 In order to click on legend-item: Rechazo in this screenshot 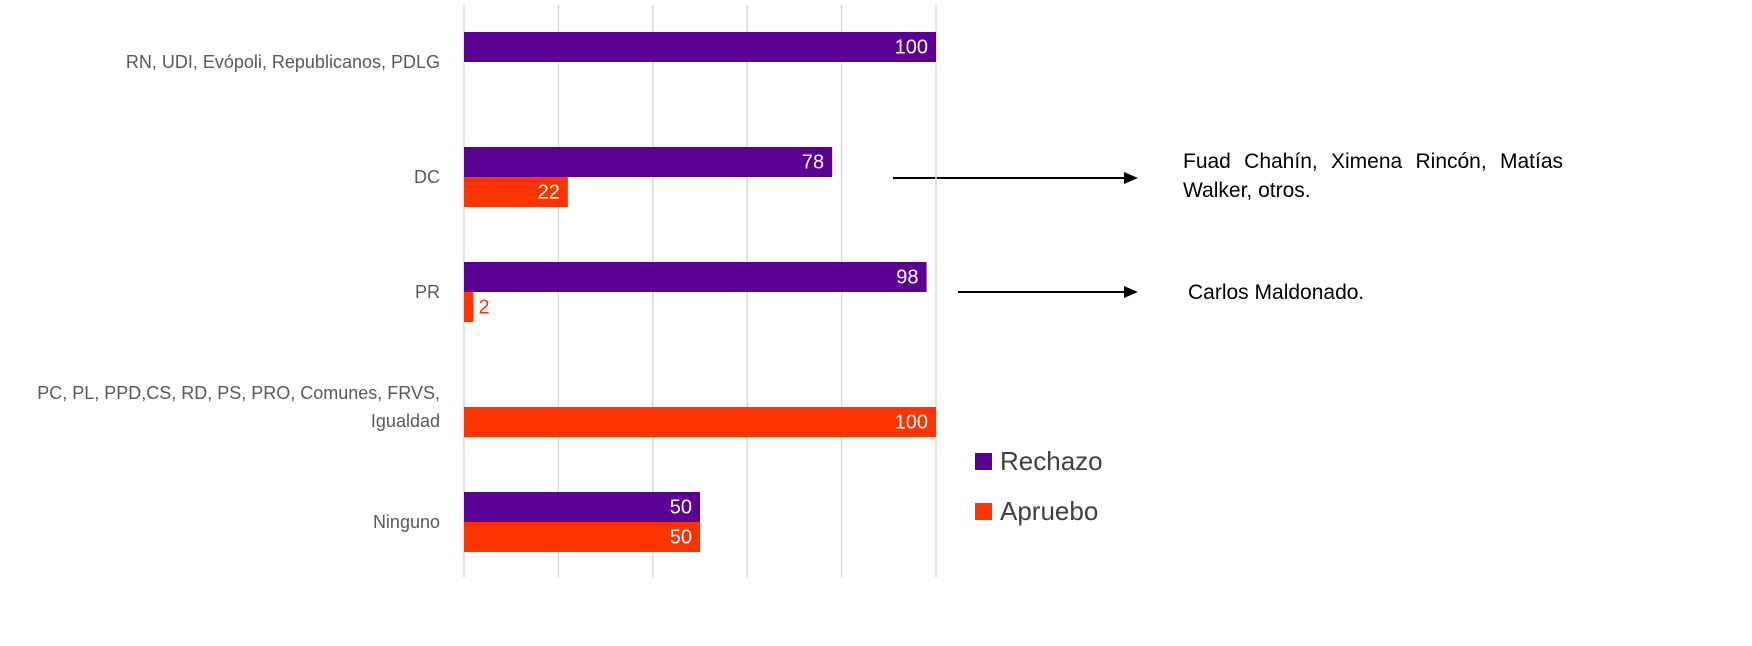, I will do `click(1039, 461)`.